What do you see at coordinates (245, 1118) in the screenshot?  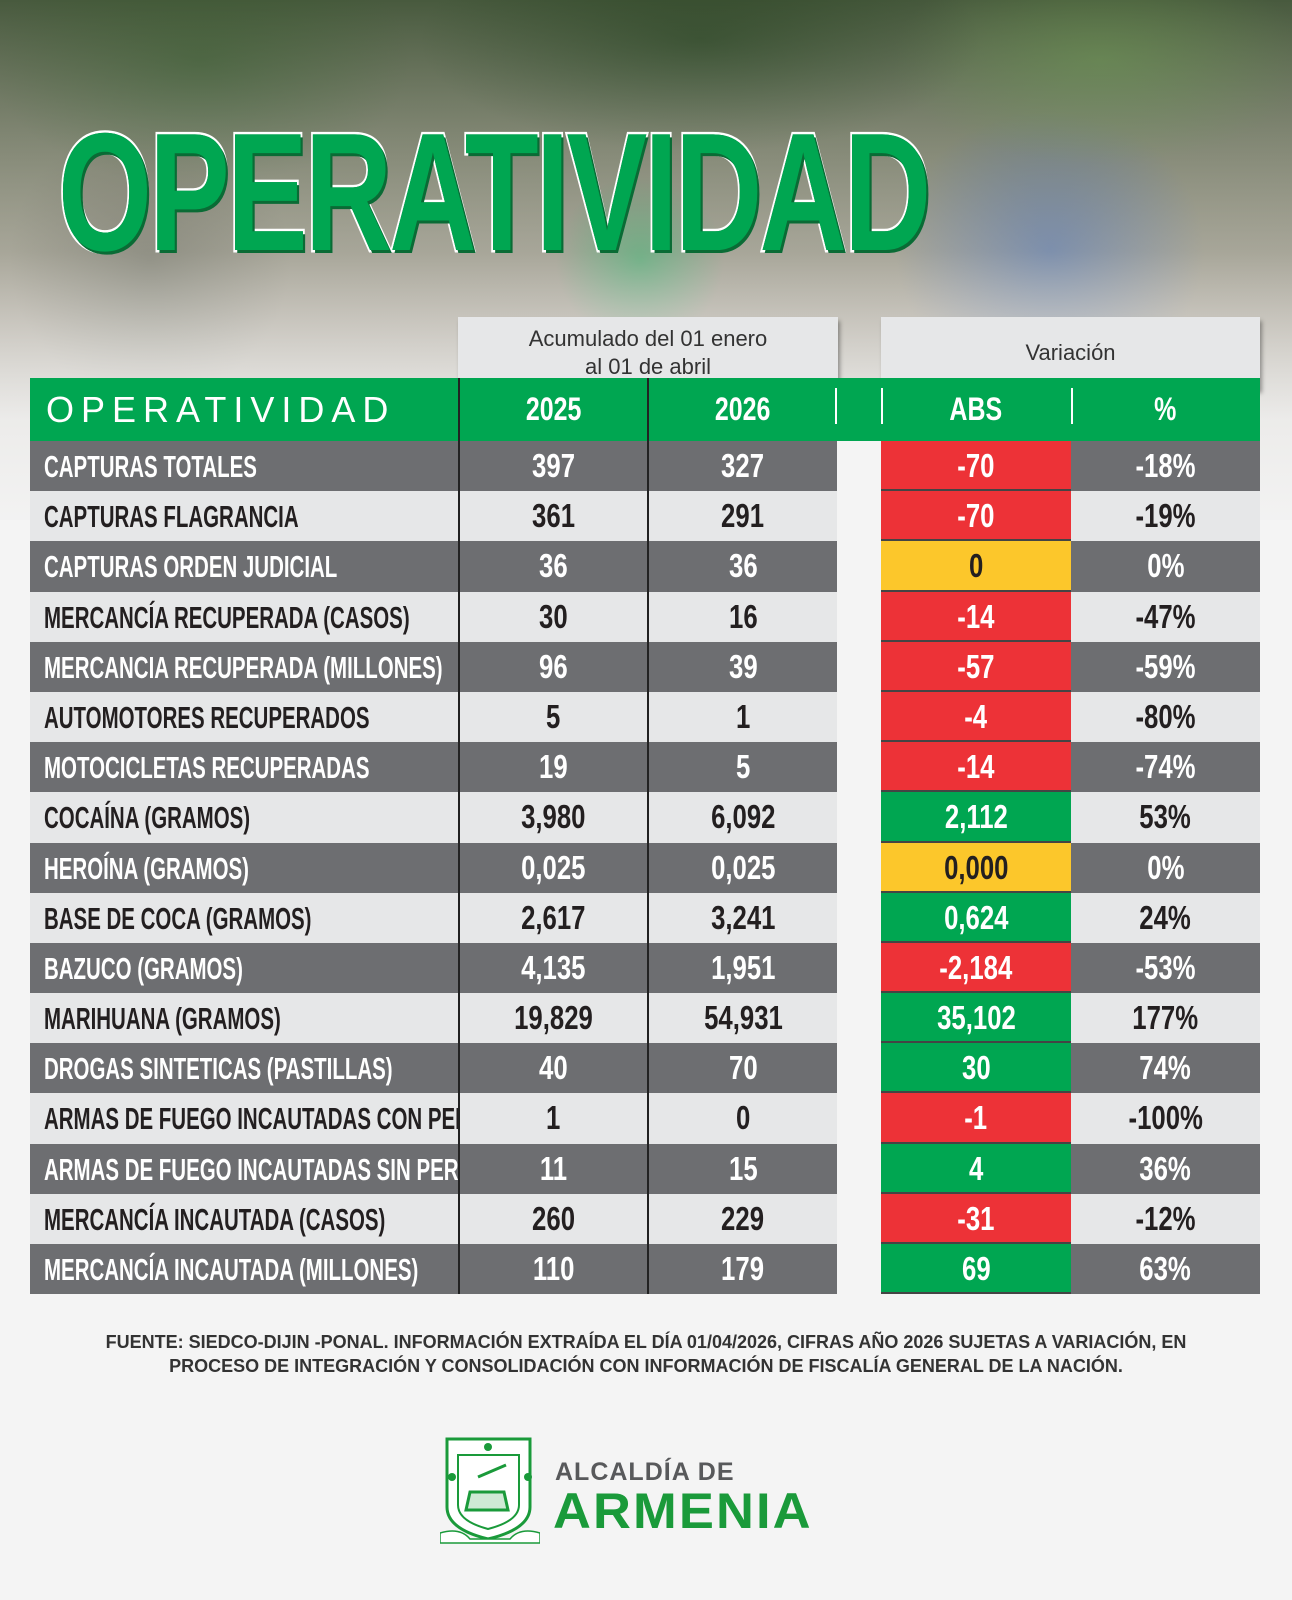 I see `row-label: ARMAS DE FUEGO INCAUTADAS CON PER` at bounding box center [245, 1118].